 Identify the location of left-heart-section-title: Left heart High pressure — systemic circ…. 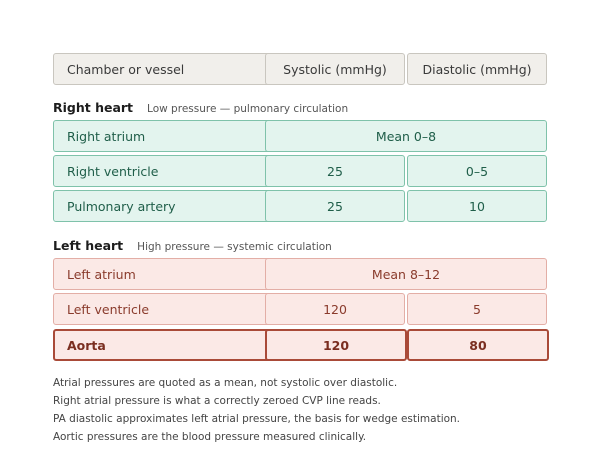
(192, 245).